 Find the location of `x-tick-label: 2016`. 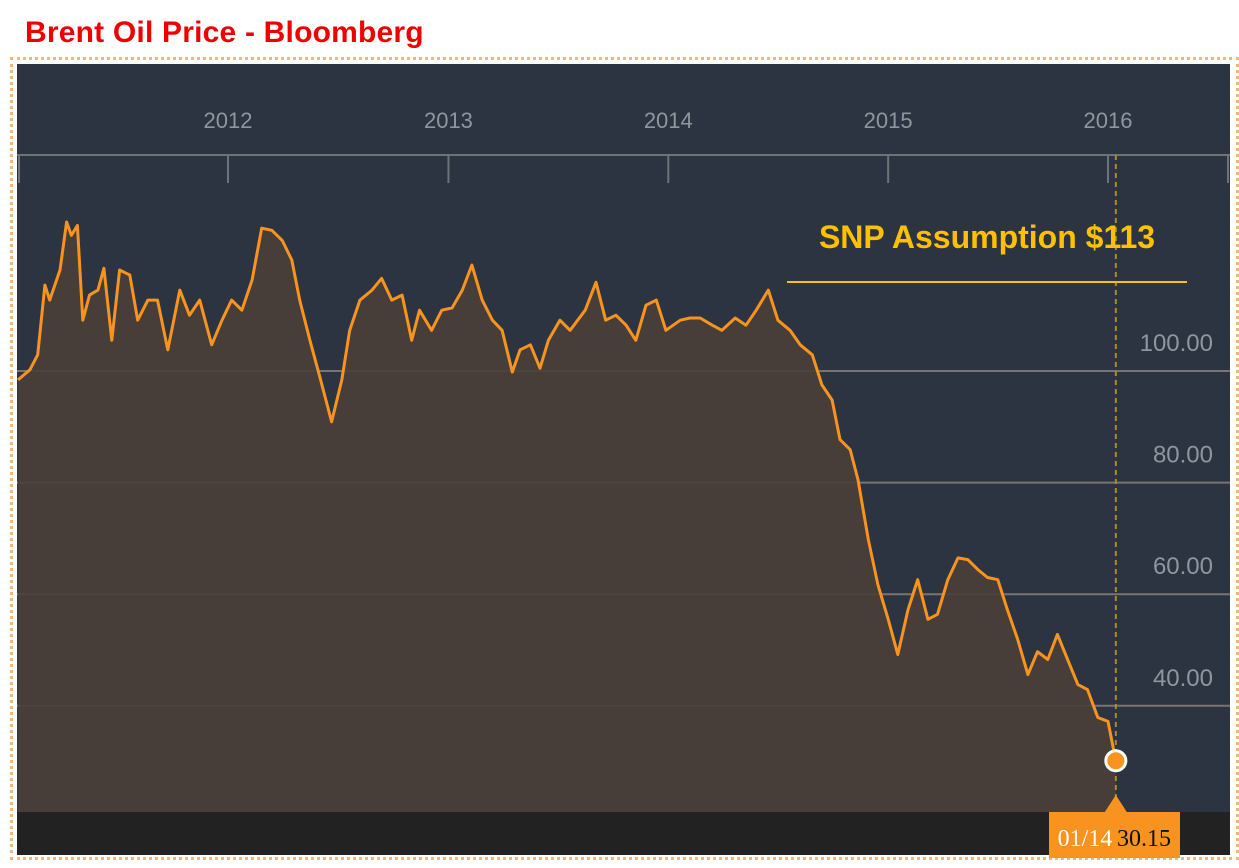

x-tick-label: 2016 is located at coordinates (1108, 120).